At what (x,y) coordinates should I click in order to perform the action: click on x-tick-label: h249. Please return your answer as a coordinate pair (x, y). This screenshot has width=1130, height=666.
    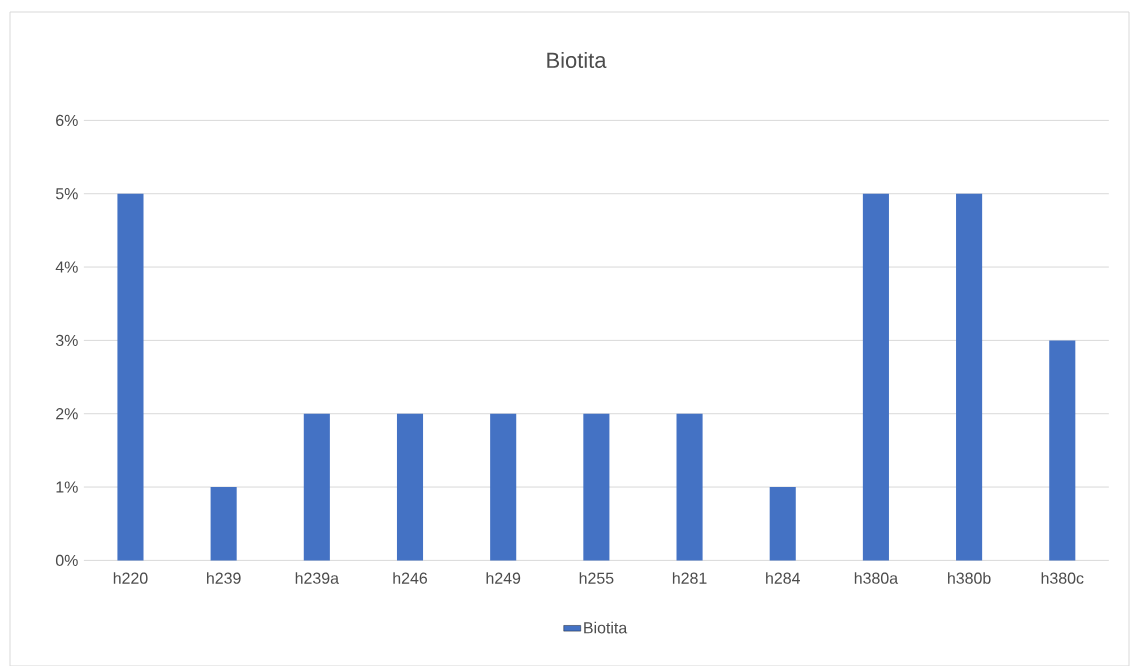
    Looking at the image, I should click on (503, 578).